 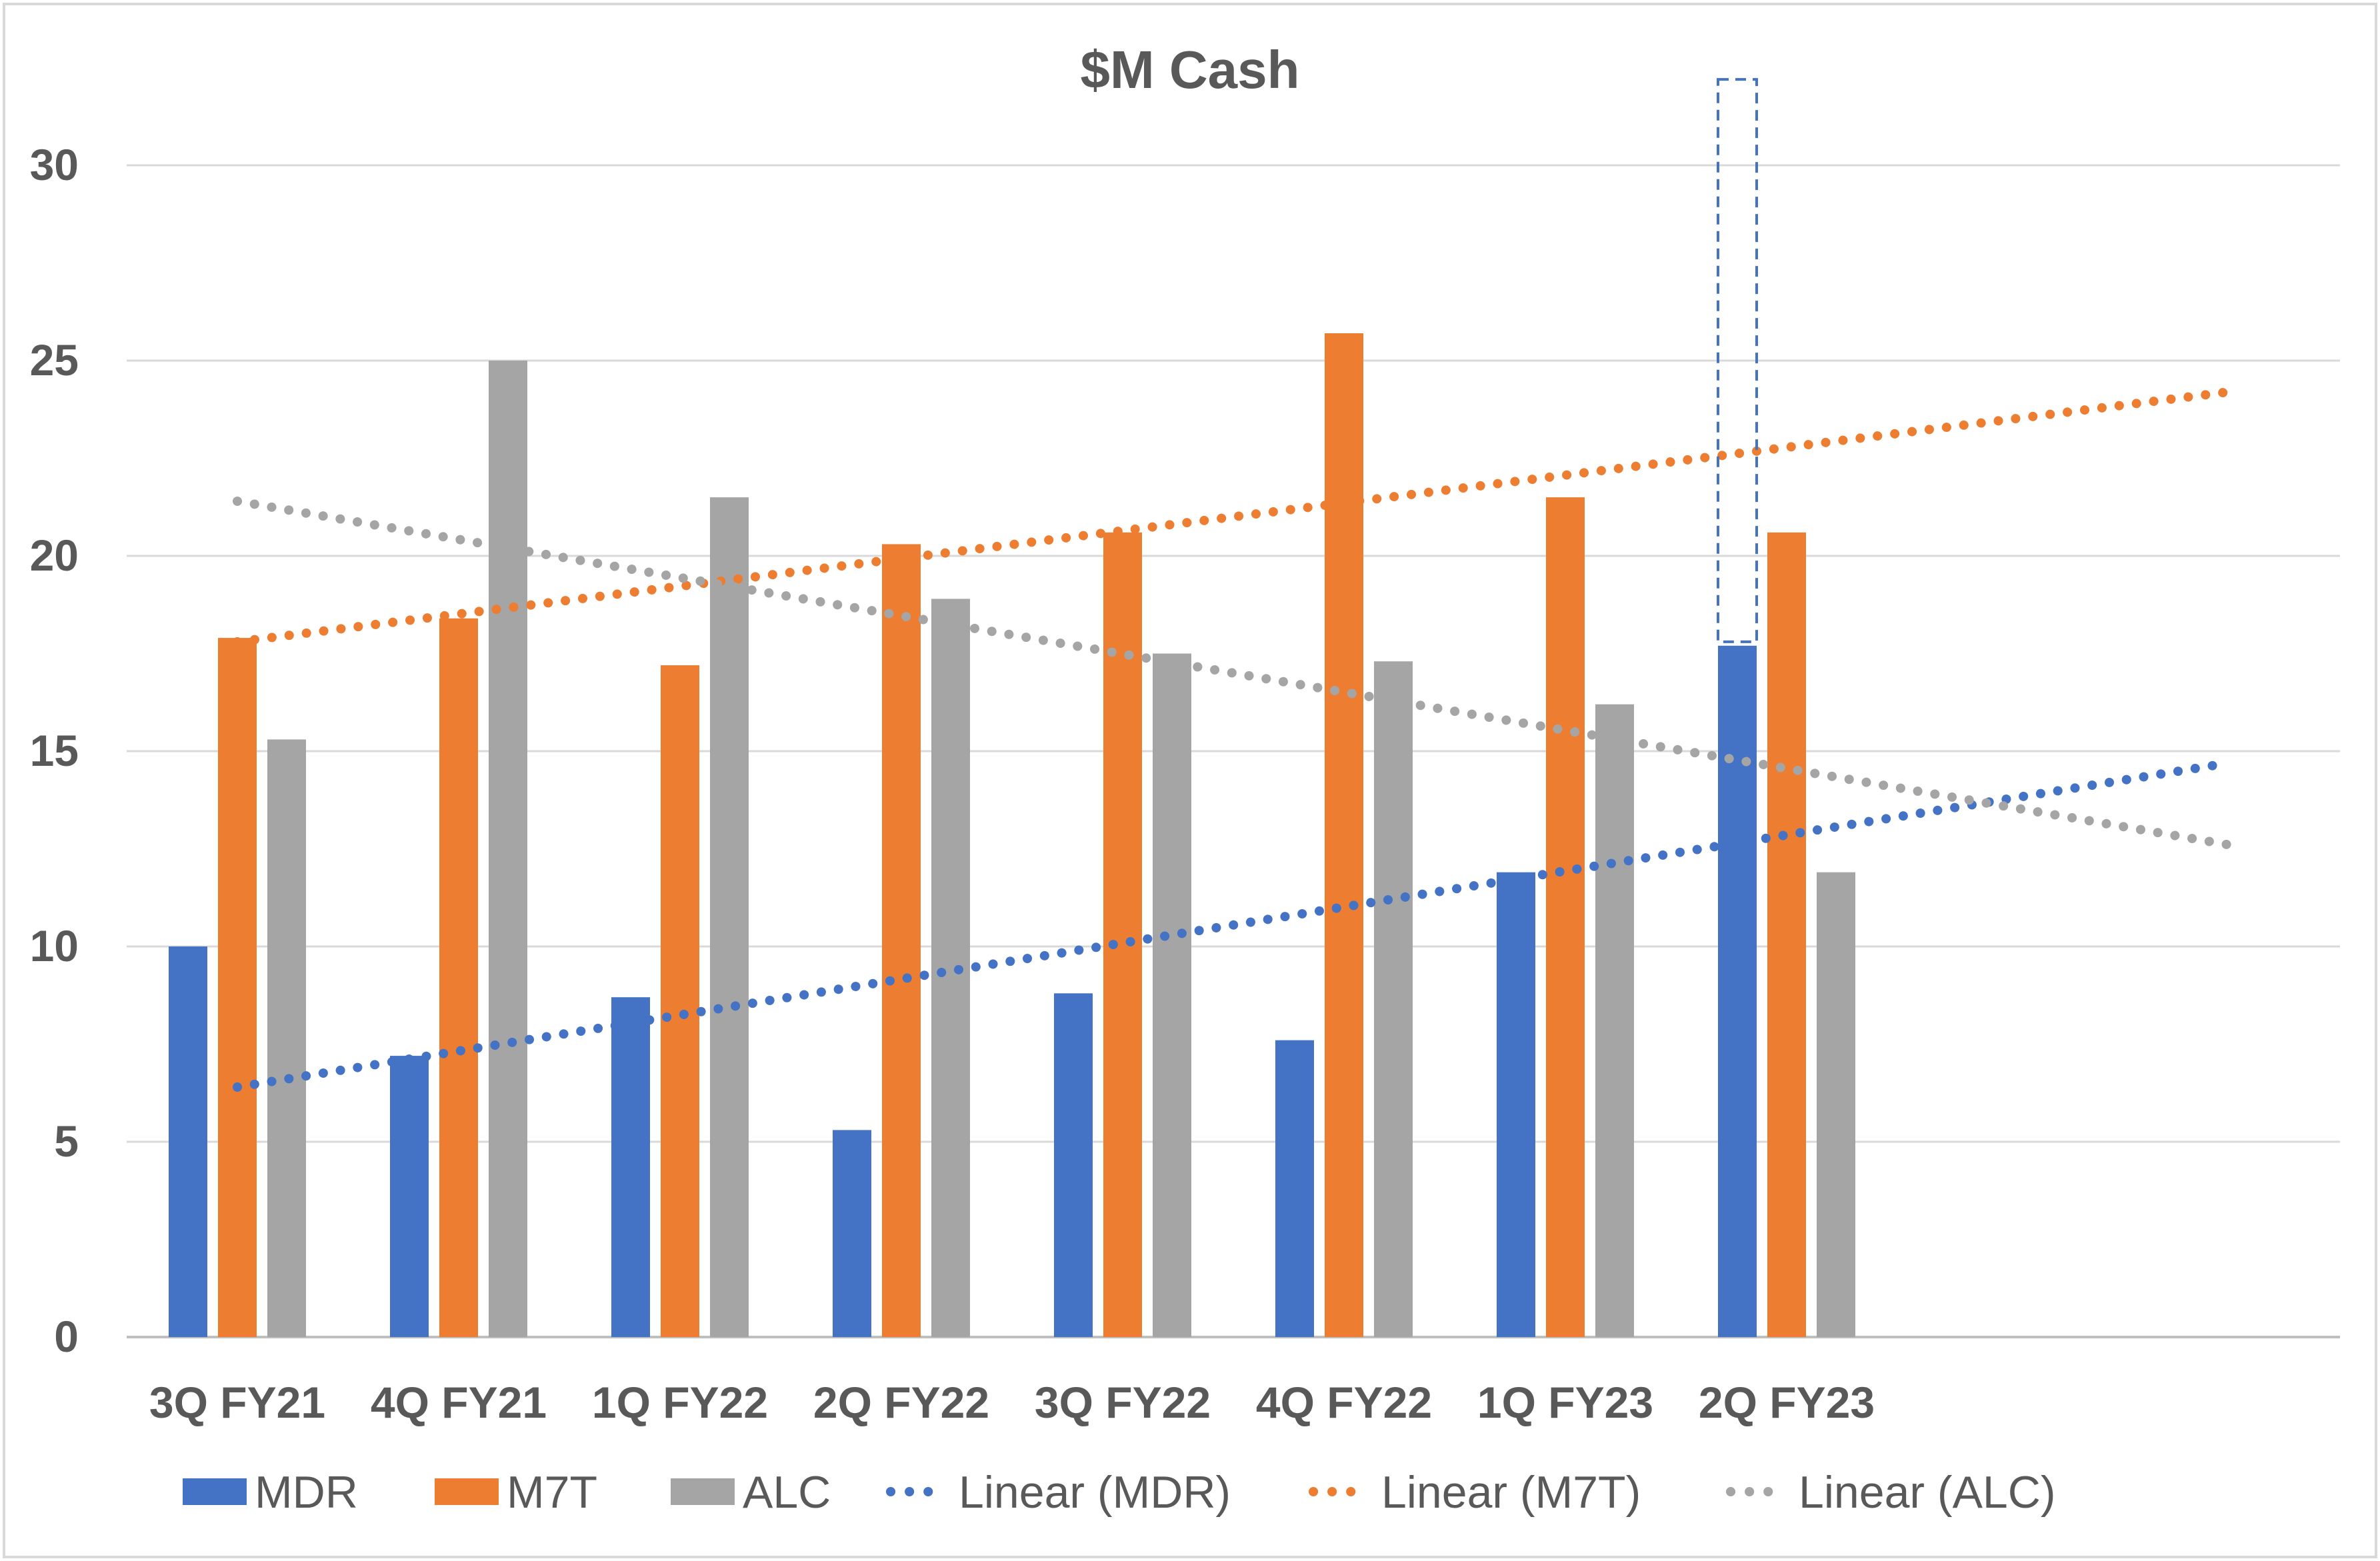 I want to click on x-tick-label: 4Q FY22, so click(x=1344, y=1402).